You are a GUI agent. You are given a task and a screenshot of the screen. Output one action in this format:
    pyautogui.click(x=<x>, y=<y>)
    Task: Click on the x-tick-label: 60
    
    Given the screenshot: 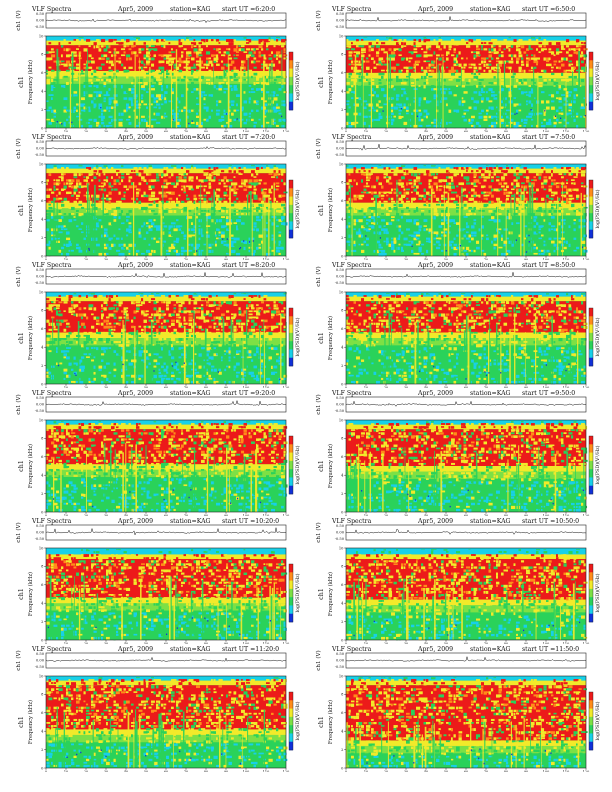 What is the action you would take?
    pyautogui.click(x=466, y=259)
    